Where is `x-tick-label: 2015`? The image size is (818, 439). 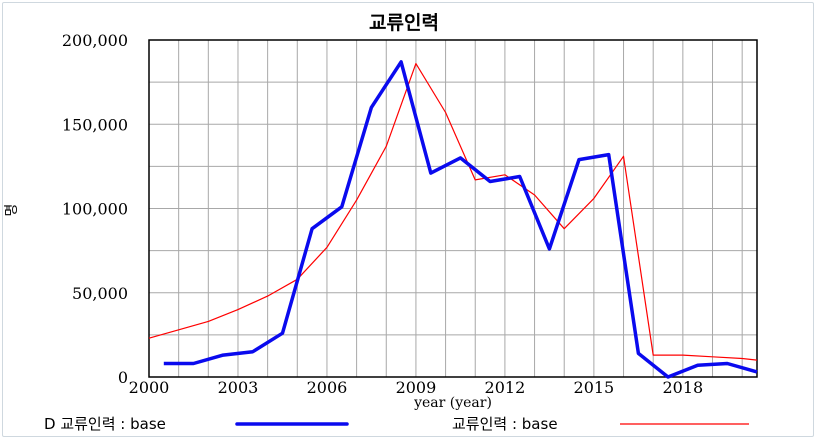 x-tick-label: 2015 is located at coordinates (594, 387).